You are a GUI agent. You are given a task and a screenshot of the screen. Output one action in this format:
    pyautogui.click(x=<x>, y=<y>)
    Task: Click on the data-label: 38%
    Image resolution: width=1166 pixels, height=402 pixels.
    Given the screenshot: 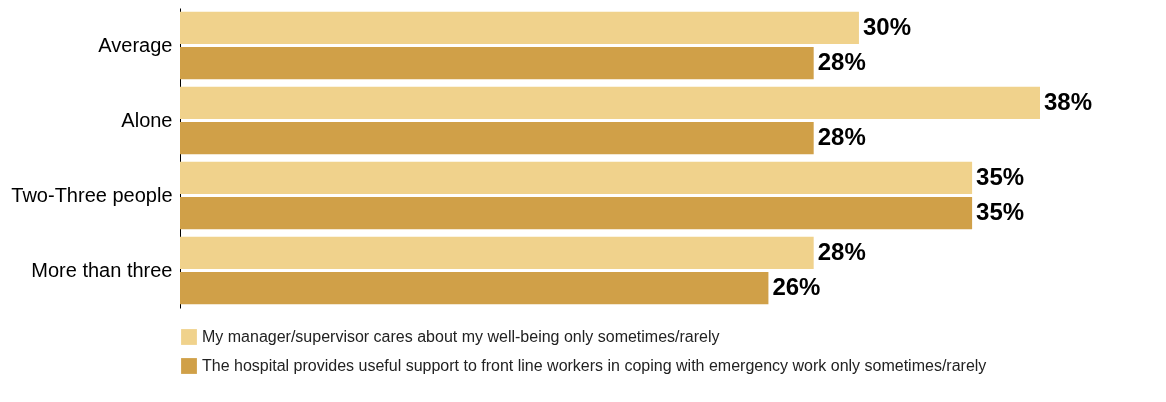 What is the action you would take?
    pyautogui.click(x=1068, y=101)
    